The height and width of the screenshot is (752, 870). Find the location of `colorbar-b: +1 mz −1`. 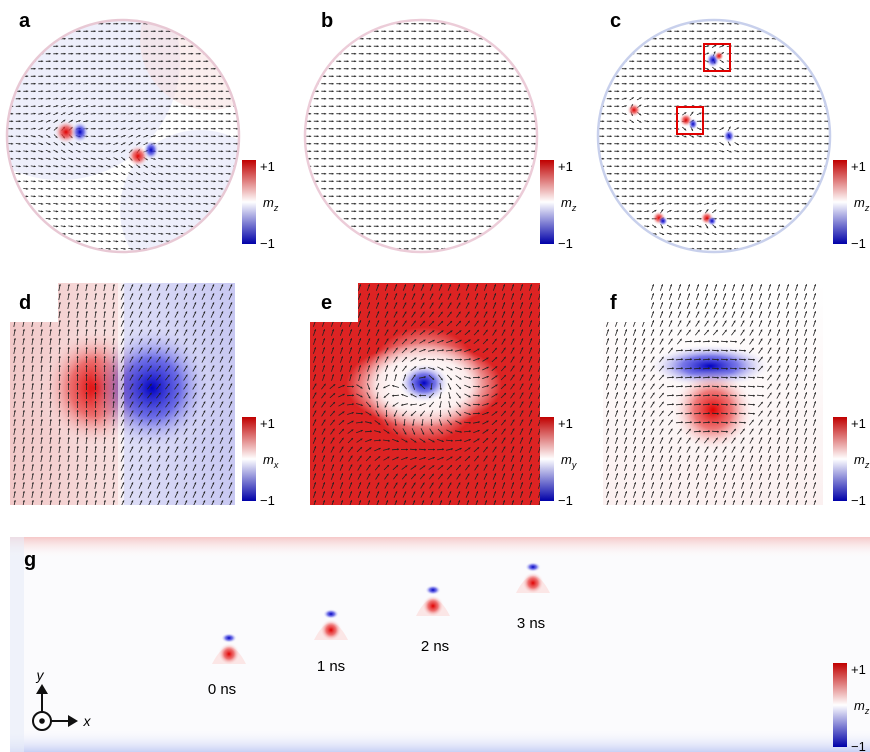

colorbar-b: +1 mz −1 is located at coordinates (558, 205).